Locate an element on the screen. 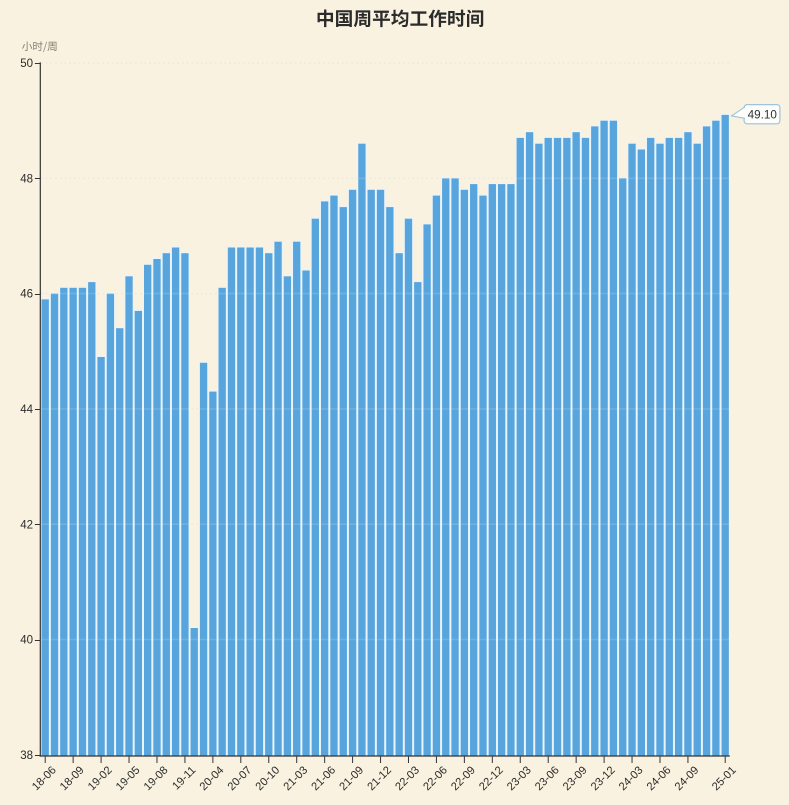  svg-text: 49.10 is located at coordinates (763, 114).